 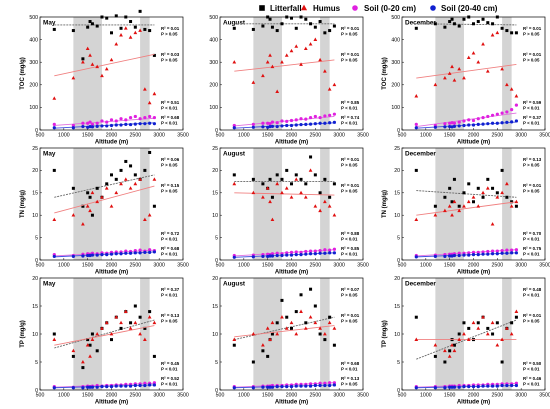 I want to click on series-0: R² = 0.01P > 0.05, so click(x=296, y=26).